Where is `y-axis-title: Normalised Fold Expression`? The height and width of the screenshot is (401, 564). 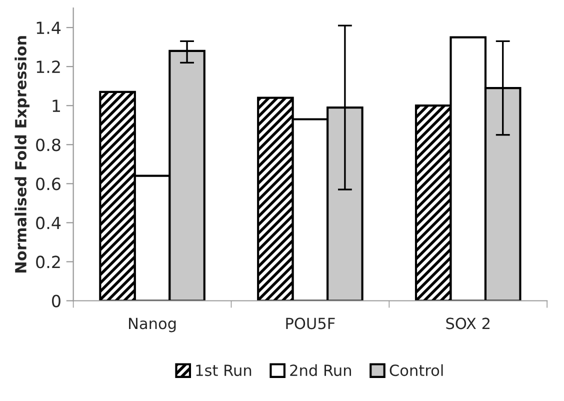
y-axis-title: Normalised Fold Expression is located at coordinates (22, 154).